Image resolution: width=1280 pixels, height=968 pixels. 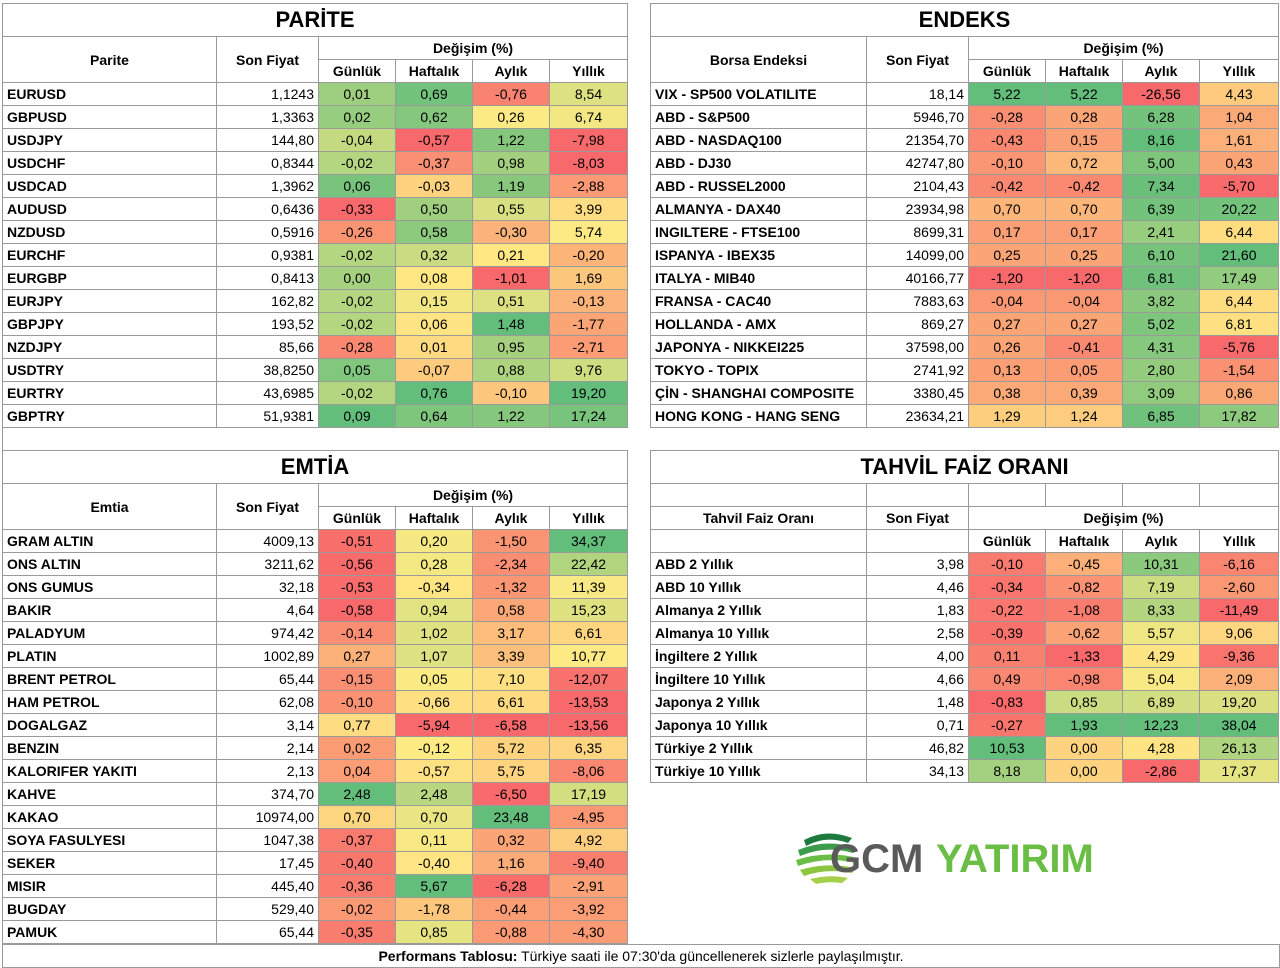 I want to click on emtia-son-fiyat-cell: 2,14, so click(x=267, y=748).